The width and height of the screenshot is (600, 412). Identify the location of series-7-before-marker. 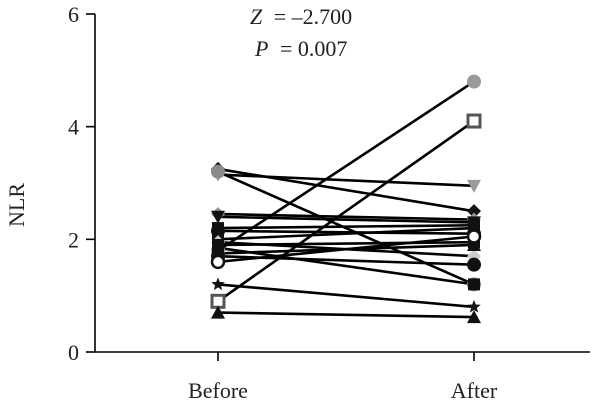
(218, 217).